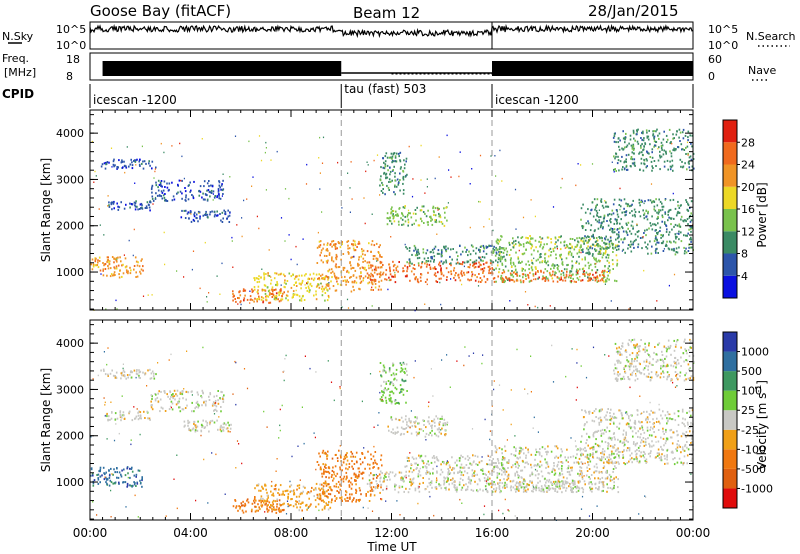  Describe the element at coordinates (748, 231) in the screenshot. I see `power-colorbar-tick-label: 12` at that location.